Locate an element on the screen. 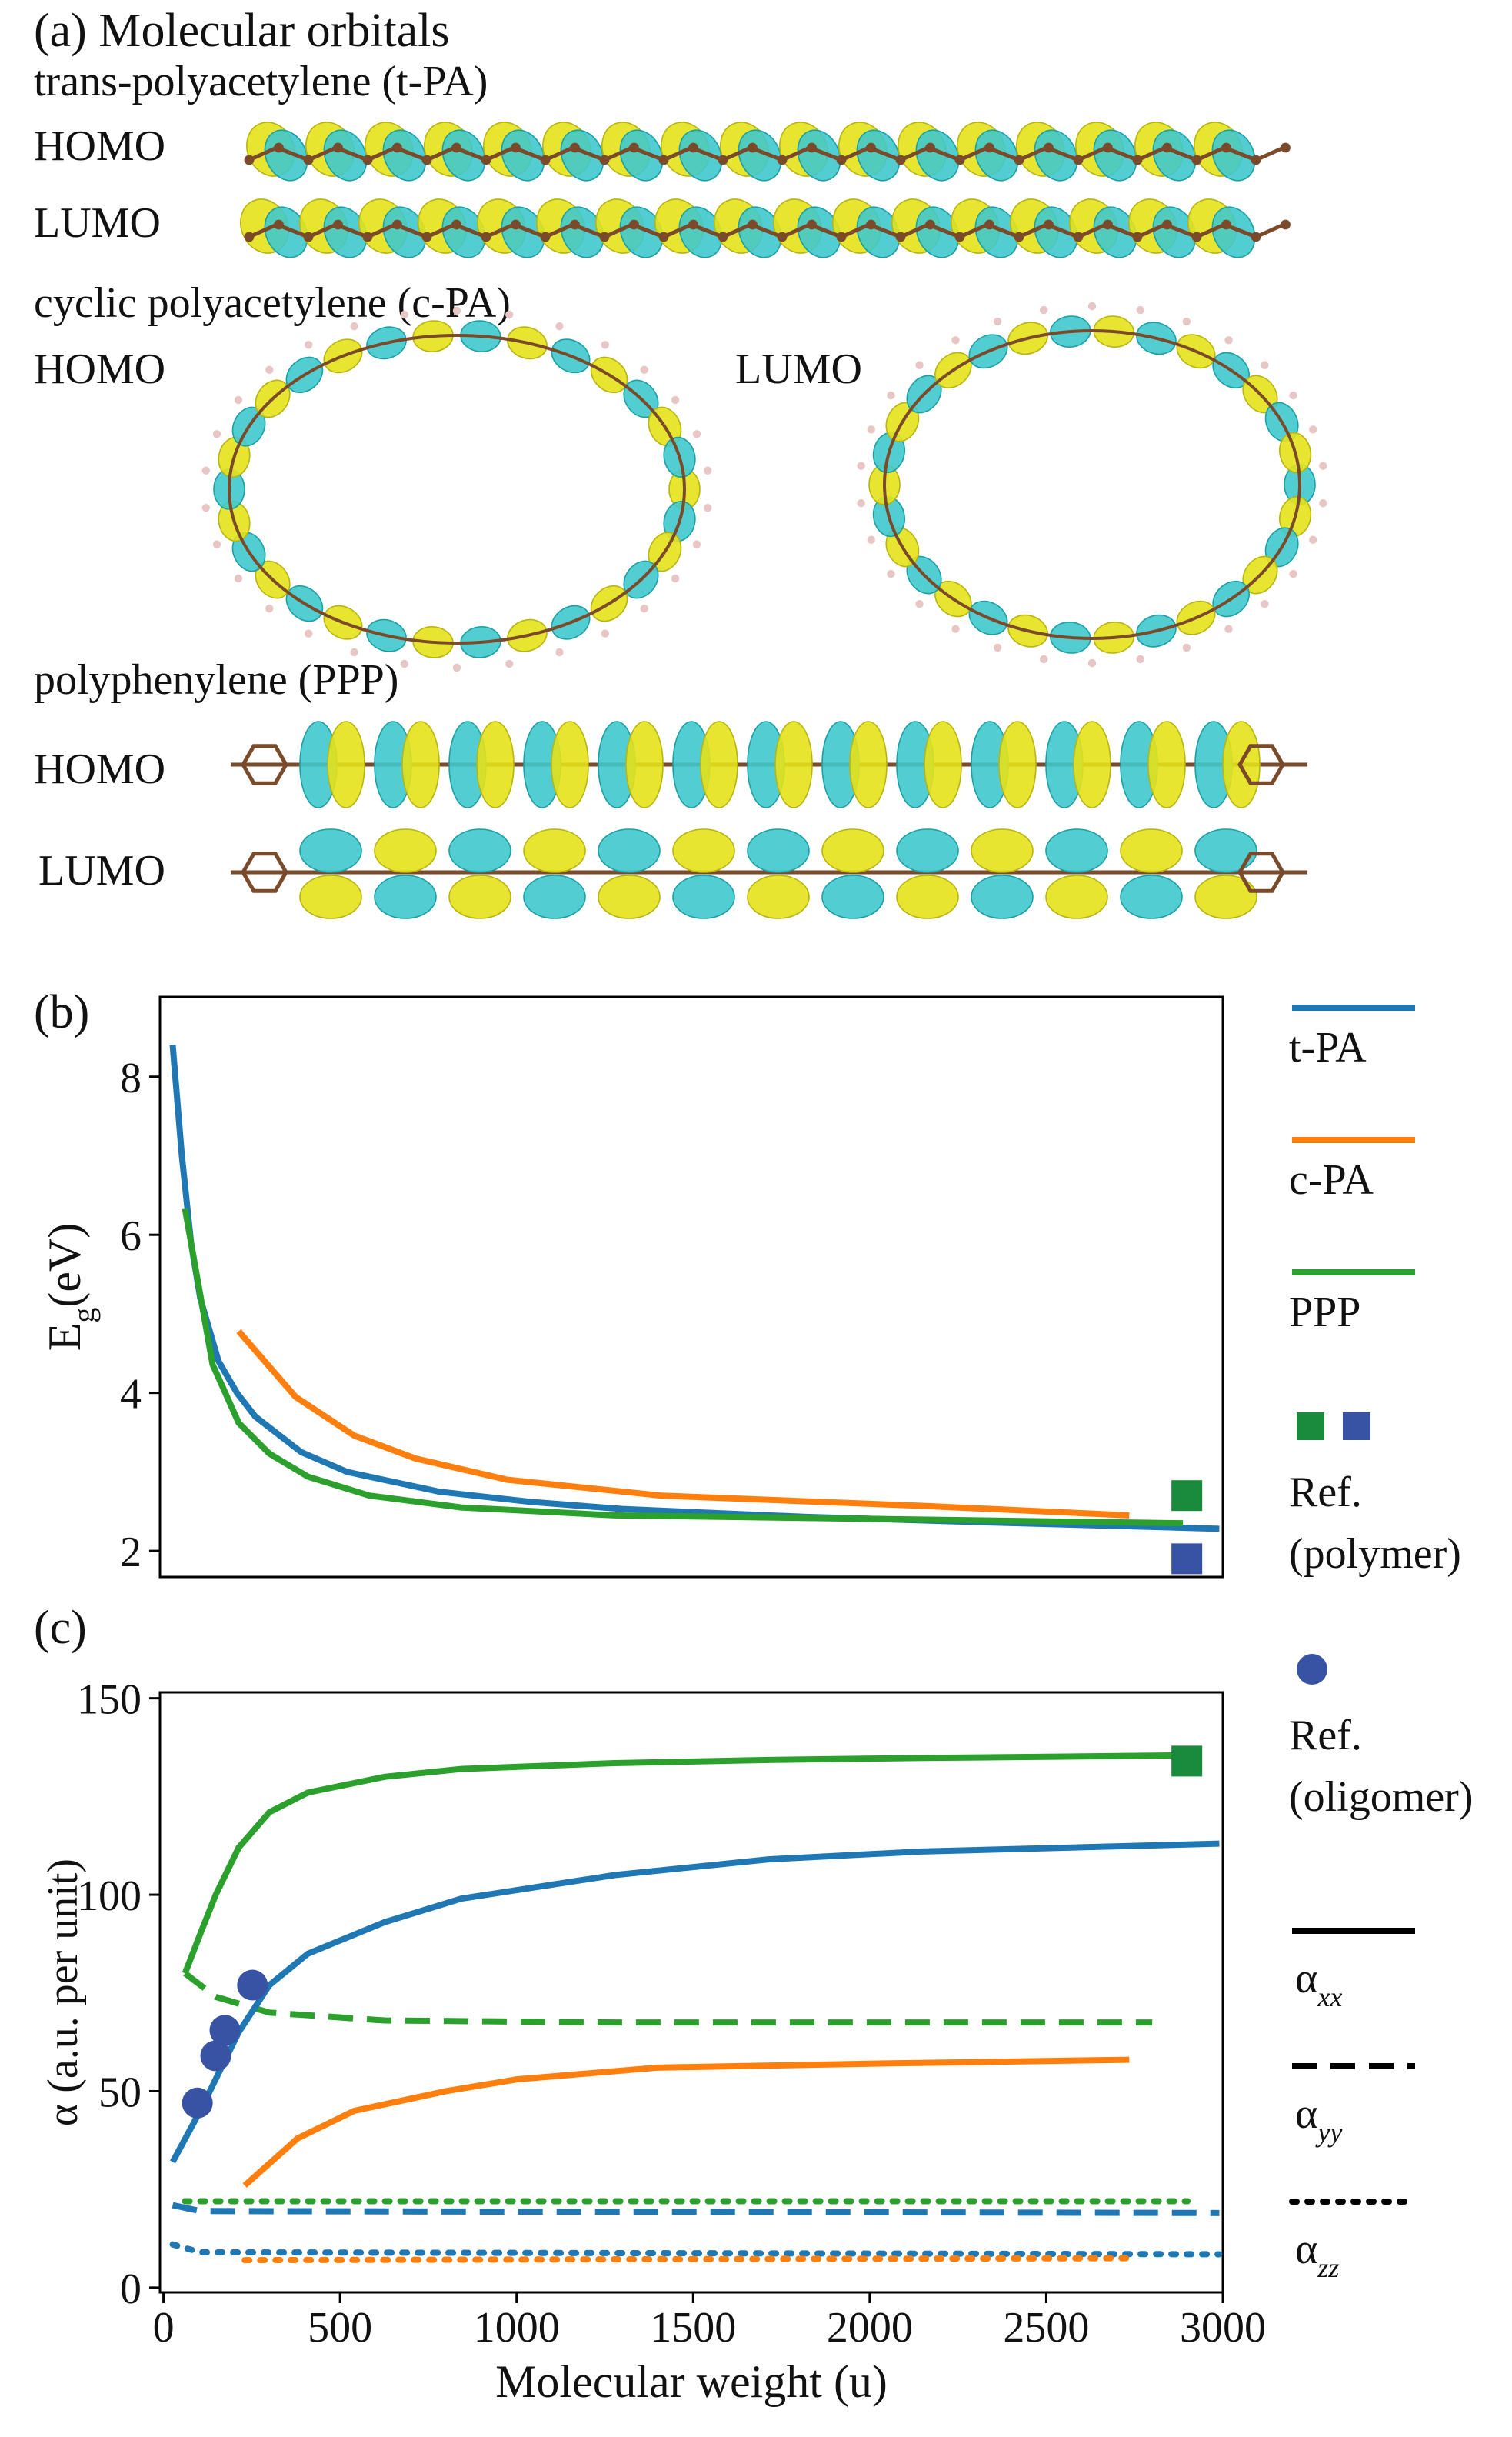  phenyl-ring is located at coordinates (264, 872).